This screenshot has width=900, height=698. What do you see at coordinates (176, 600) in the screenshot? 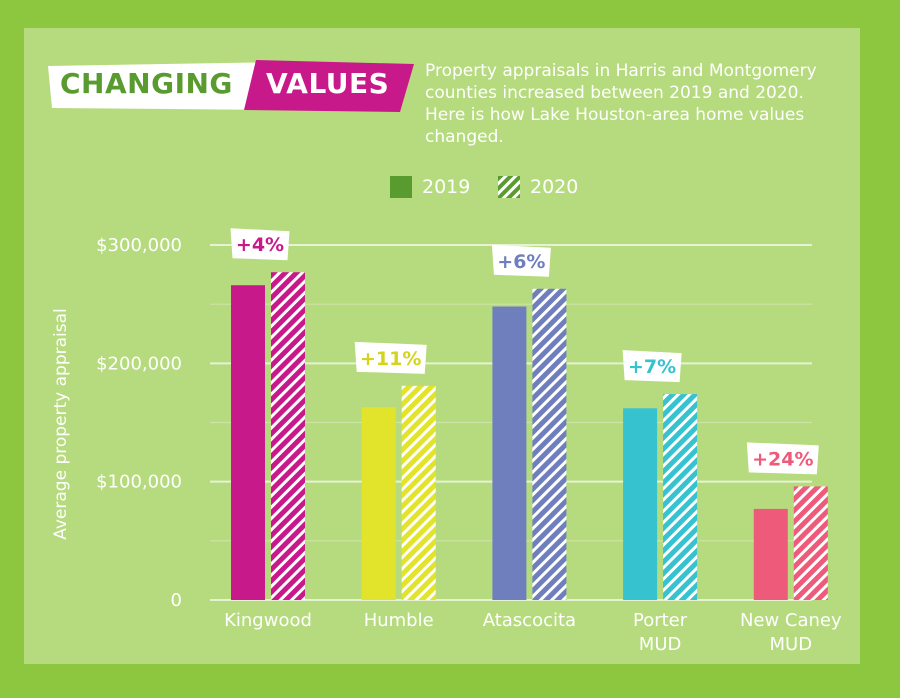
I see `y-tick-label: 0` at bounding box center [176, 600].